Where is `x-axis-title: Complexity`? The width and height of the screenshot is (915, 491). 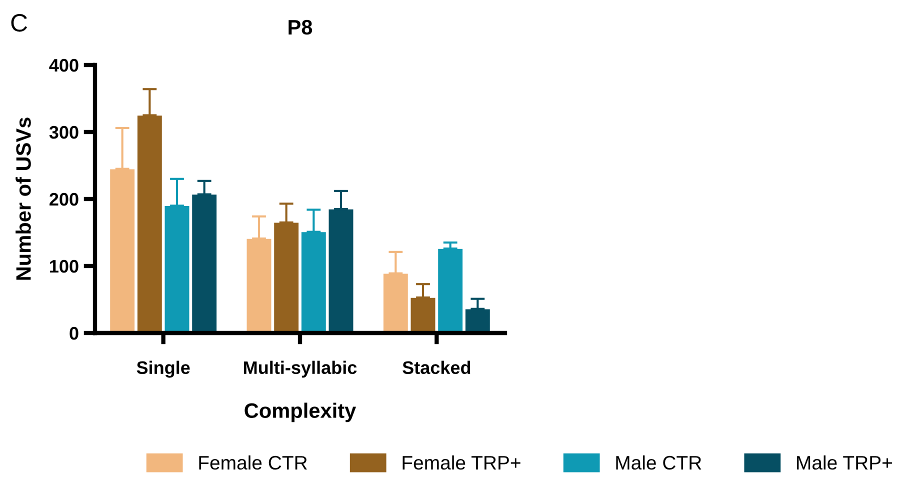 x-axis-title: Complexity is located at coordinates (300, 412).